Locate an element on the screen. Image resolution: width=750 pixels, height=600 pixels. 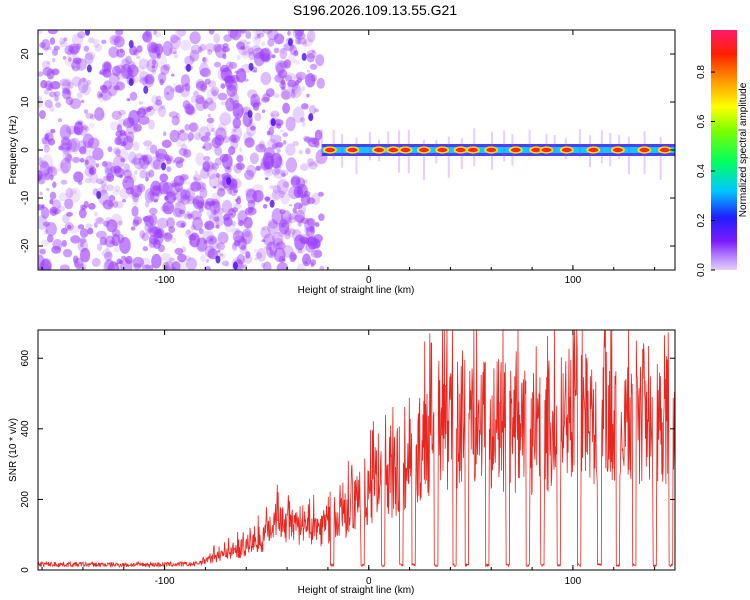
colorbar-label: Normalized spectral amplitude is located at coordinates (743, 149).